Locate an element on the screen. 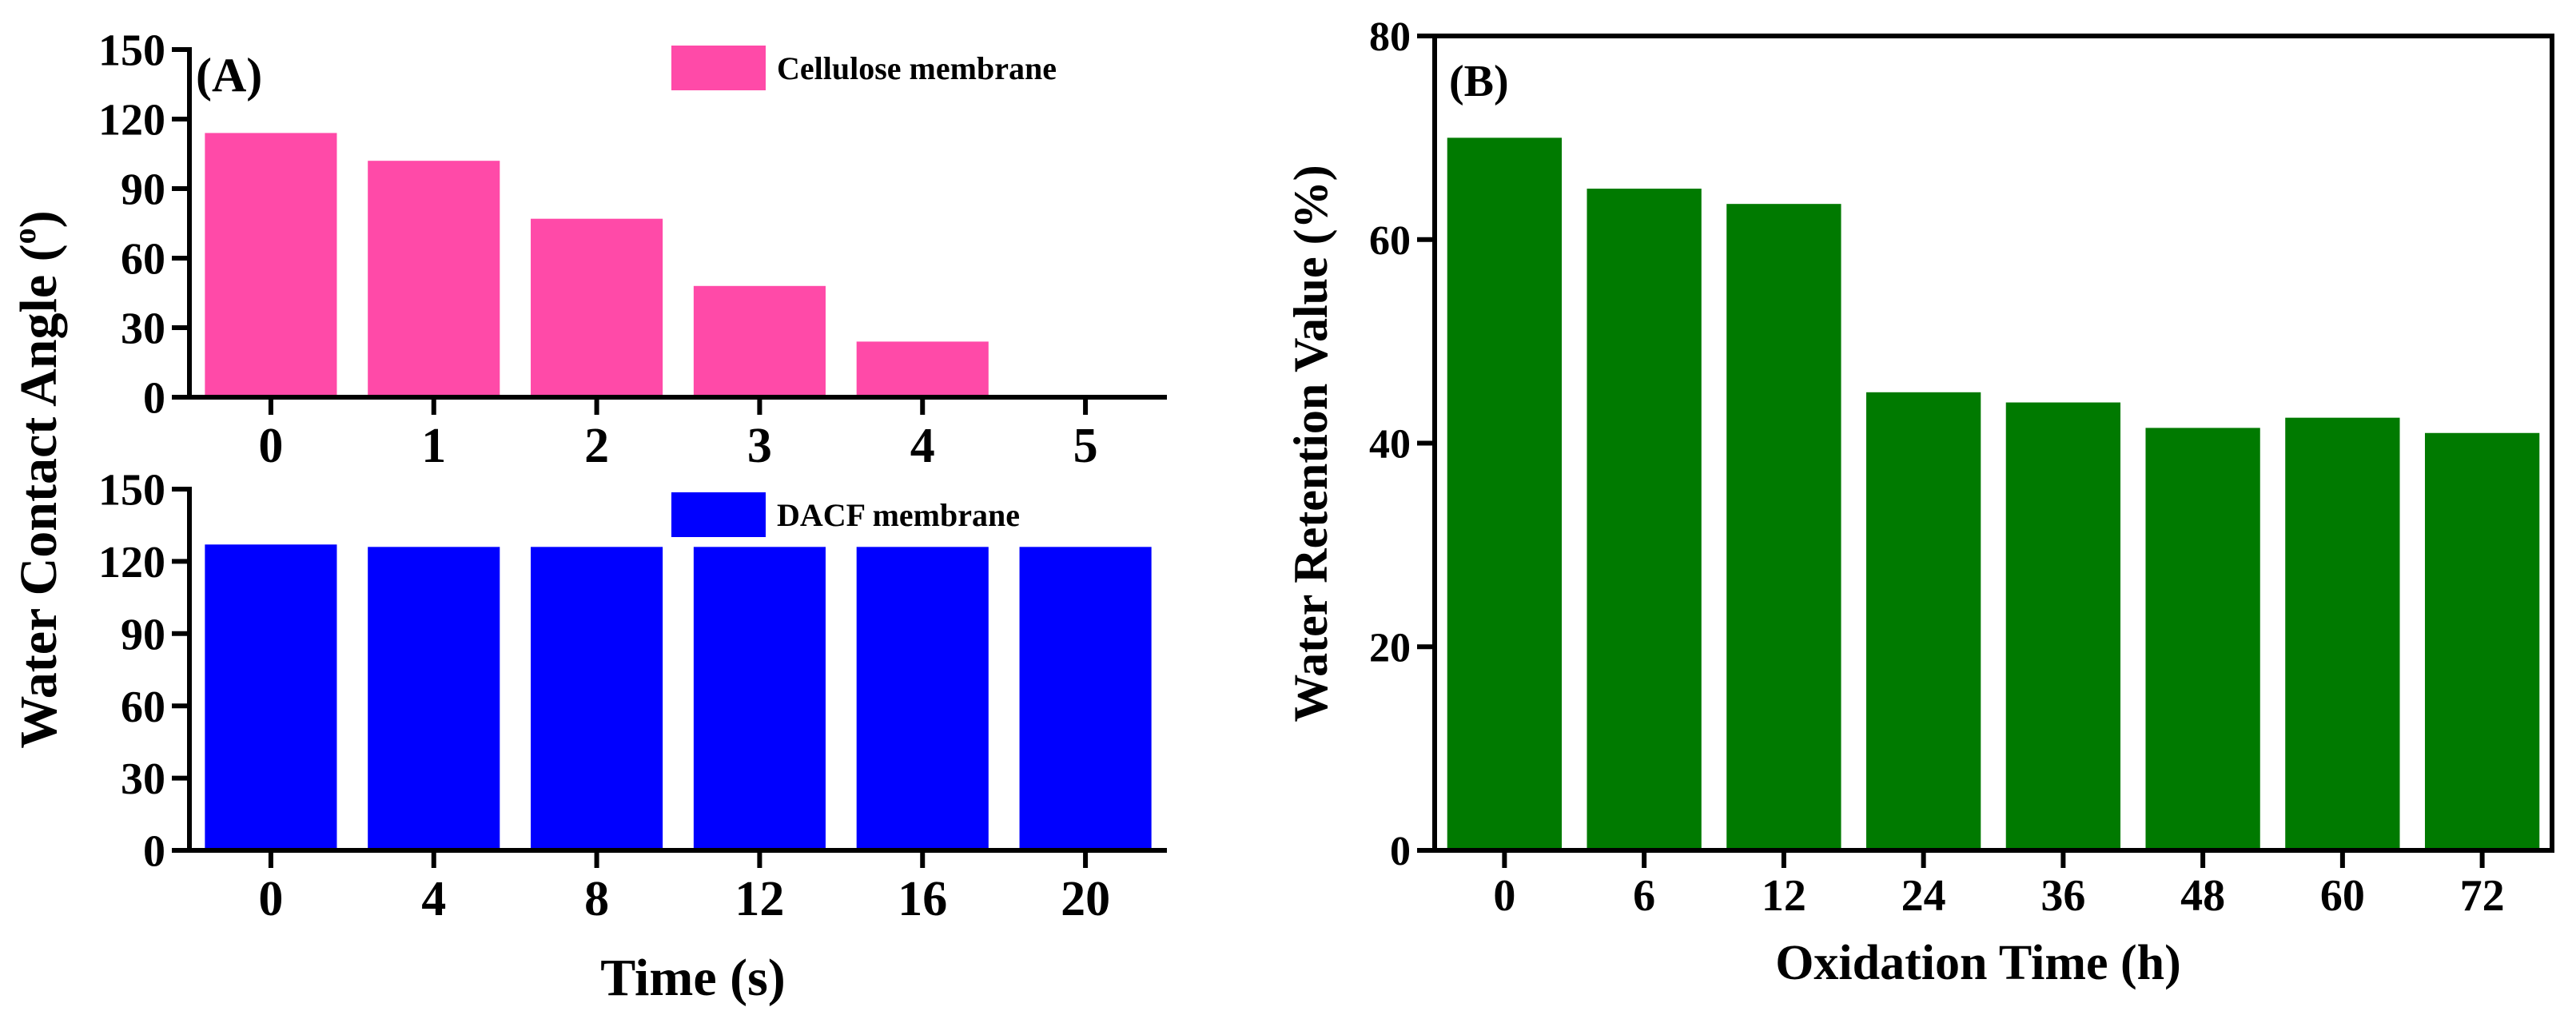 The image size is (2576, 1019). panel-b-y-tick-label: 20 is located at coordinates (1390, 648).